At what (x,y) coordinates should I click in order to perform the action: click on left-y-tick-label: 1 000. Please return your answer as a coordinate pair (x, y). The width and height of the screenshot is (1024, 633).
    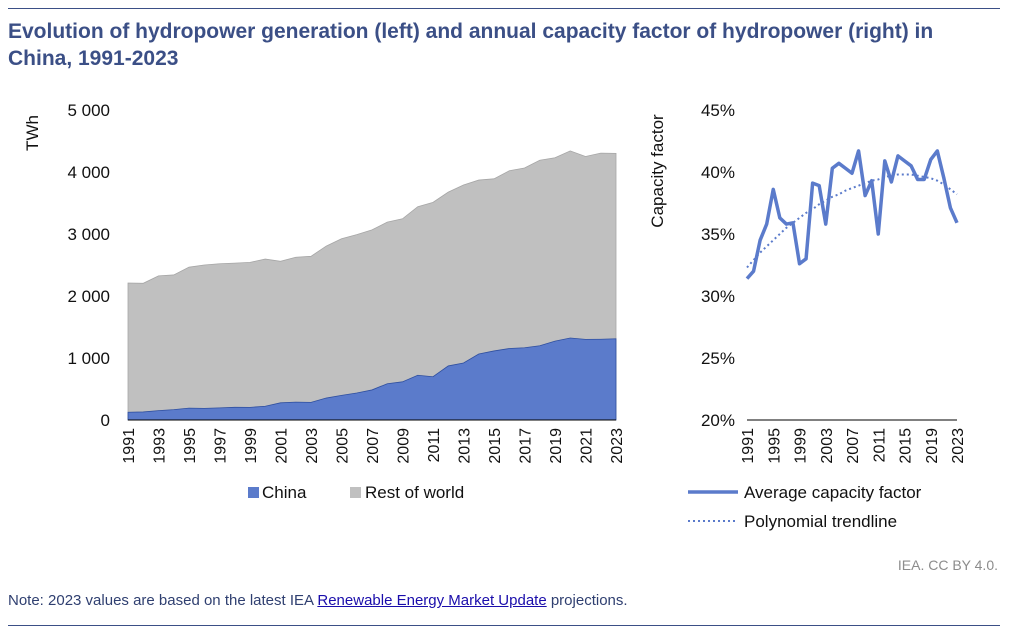
    Looking at the image, I should click on (88, 358).